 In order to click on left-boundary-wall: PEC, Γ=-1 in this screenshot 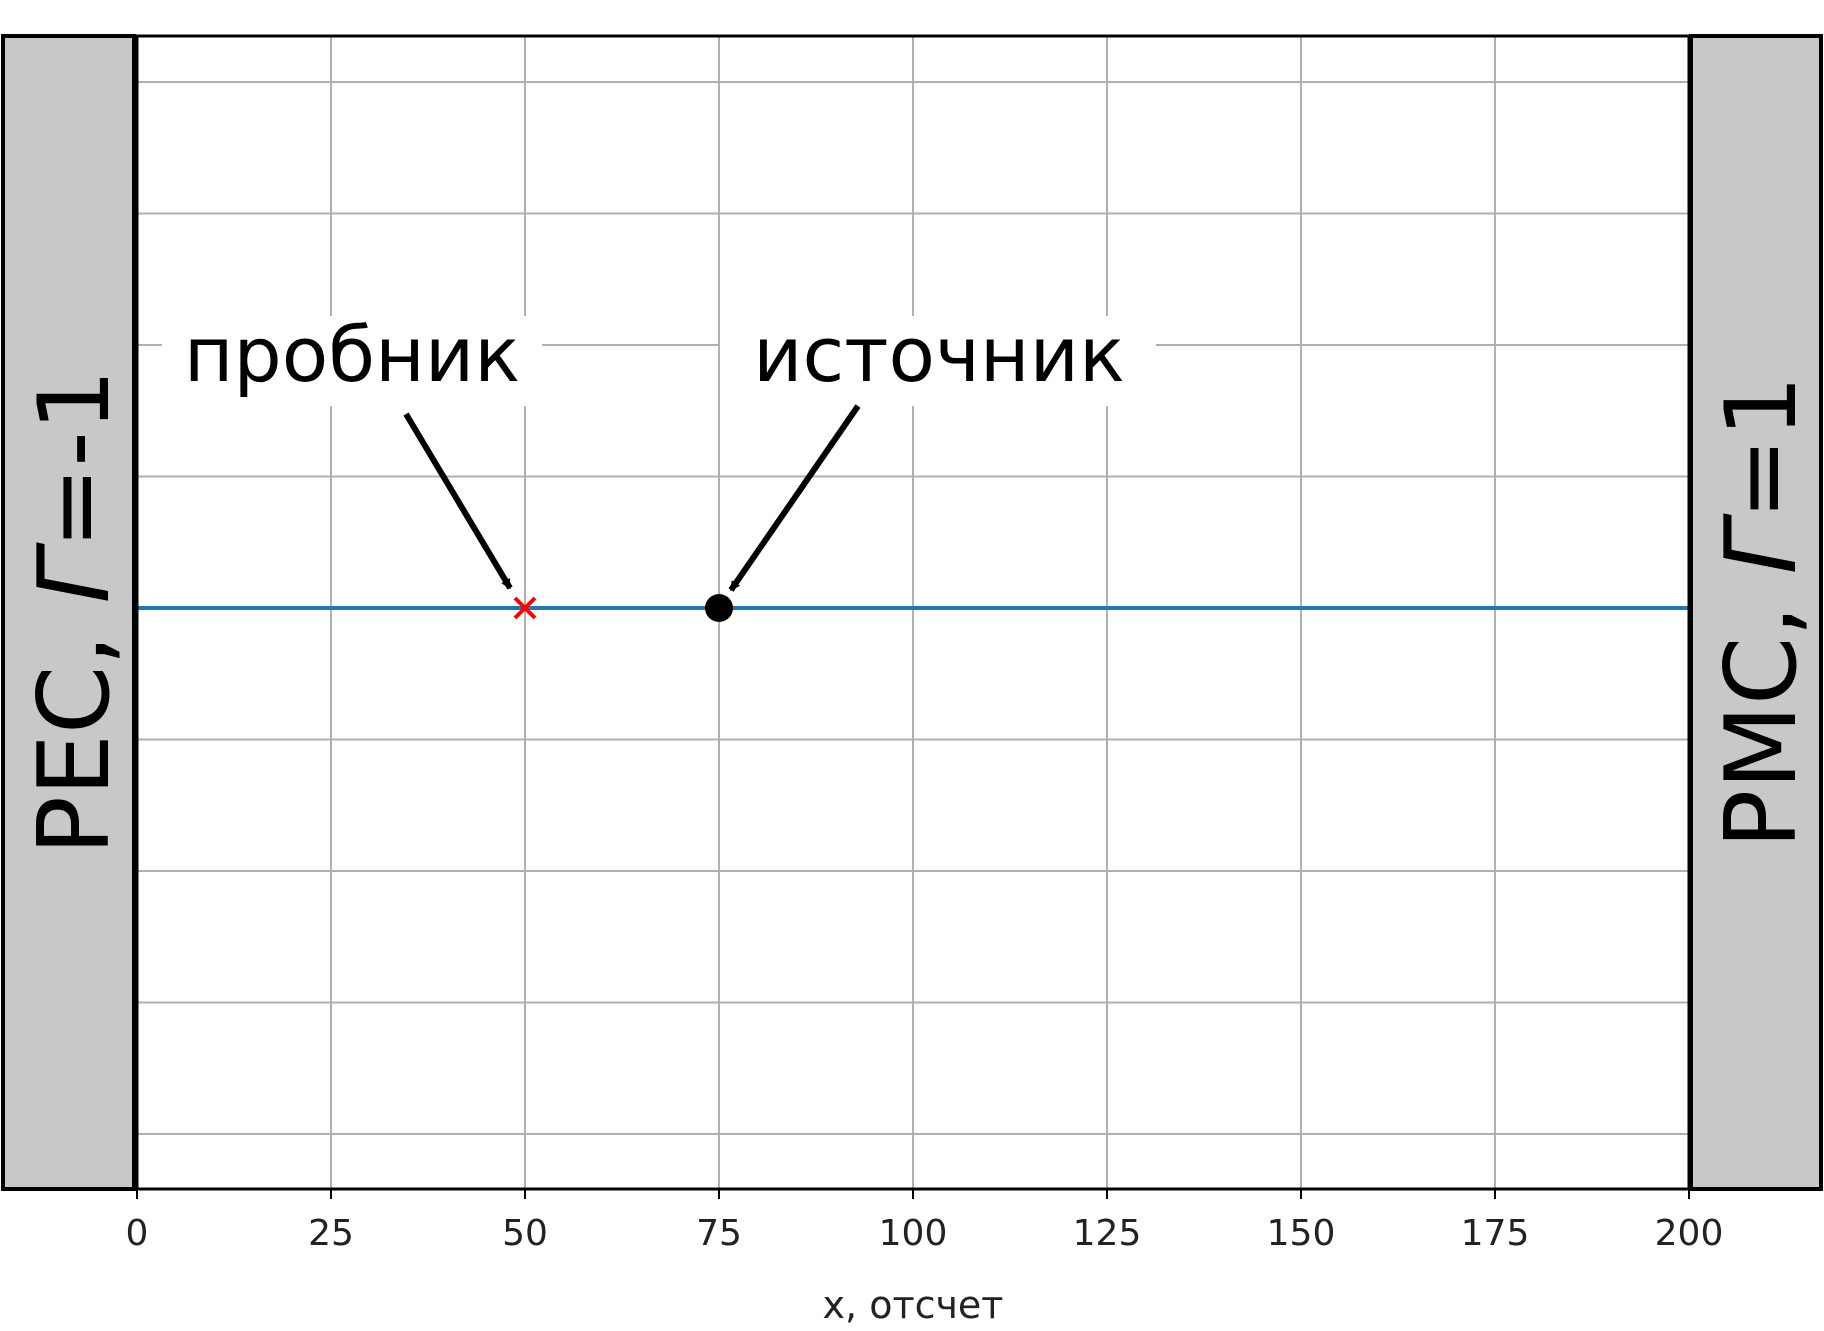, I will do `click(68, 612)`.